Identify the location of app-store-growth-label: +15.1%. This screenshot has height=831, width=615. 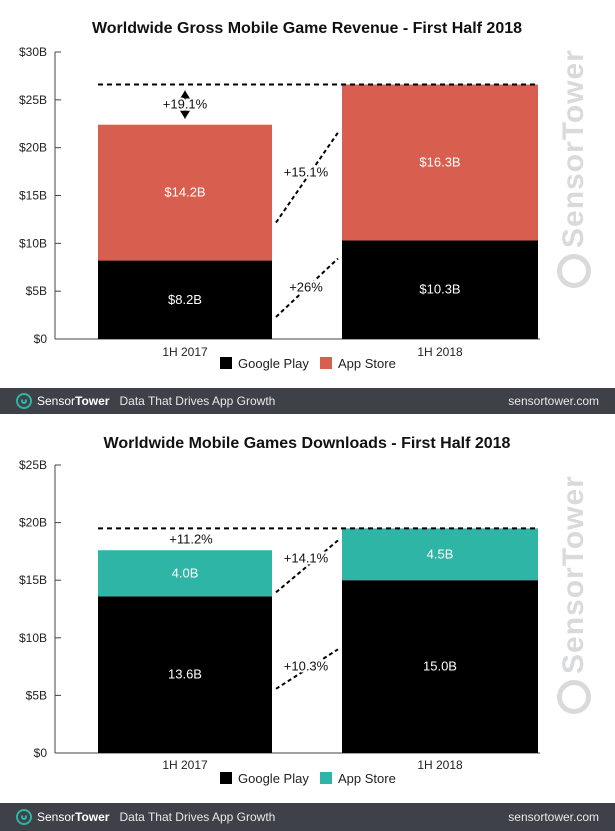
(306, 172).